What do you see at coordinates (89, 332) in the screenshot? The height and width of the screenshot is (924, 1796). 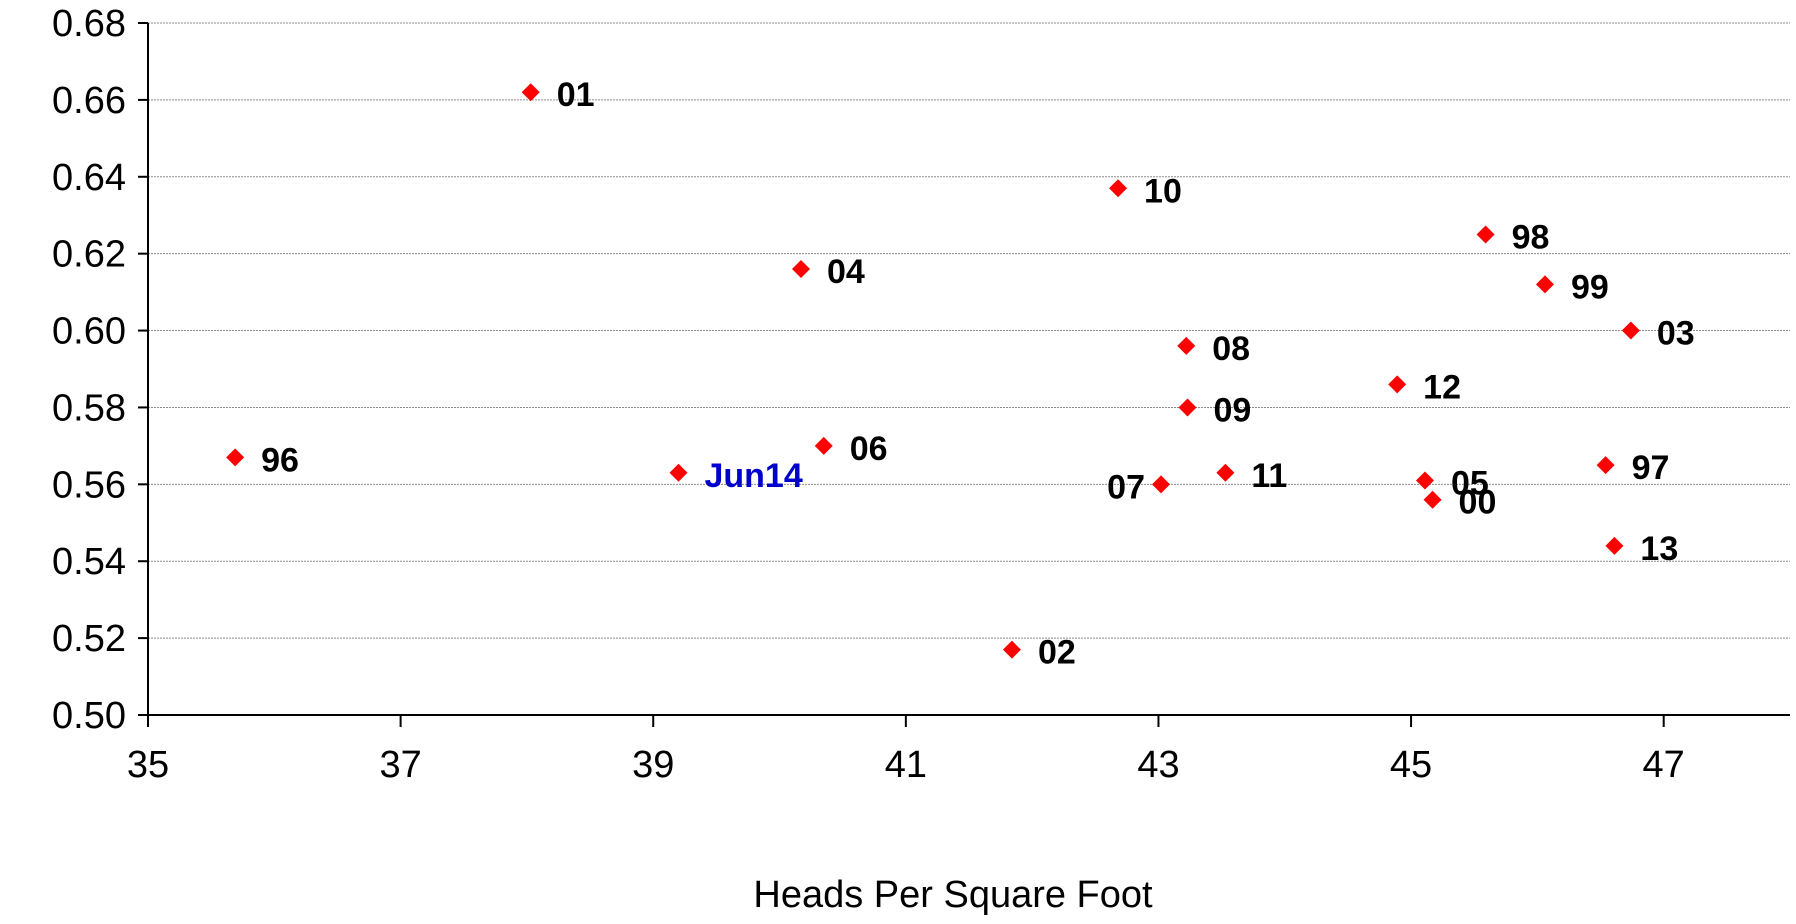 I see `y-tick-label: 0.60` at bounding box center [89, 332].